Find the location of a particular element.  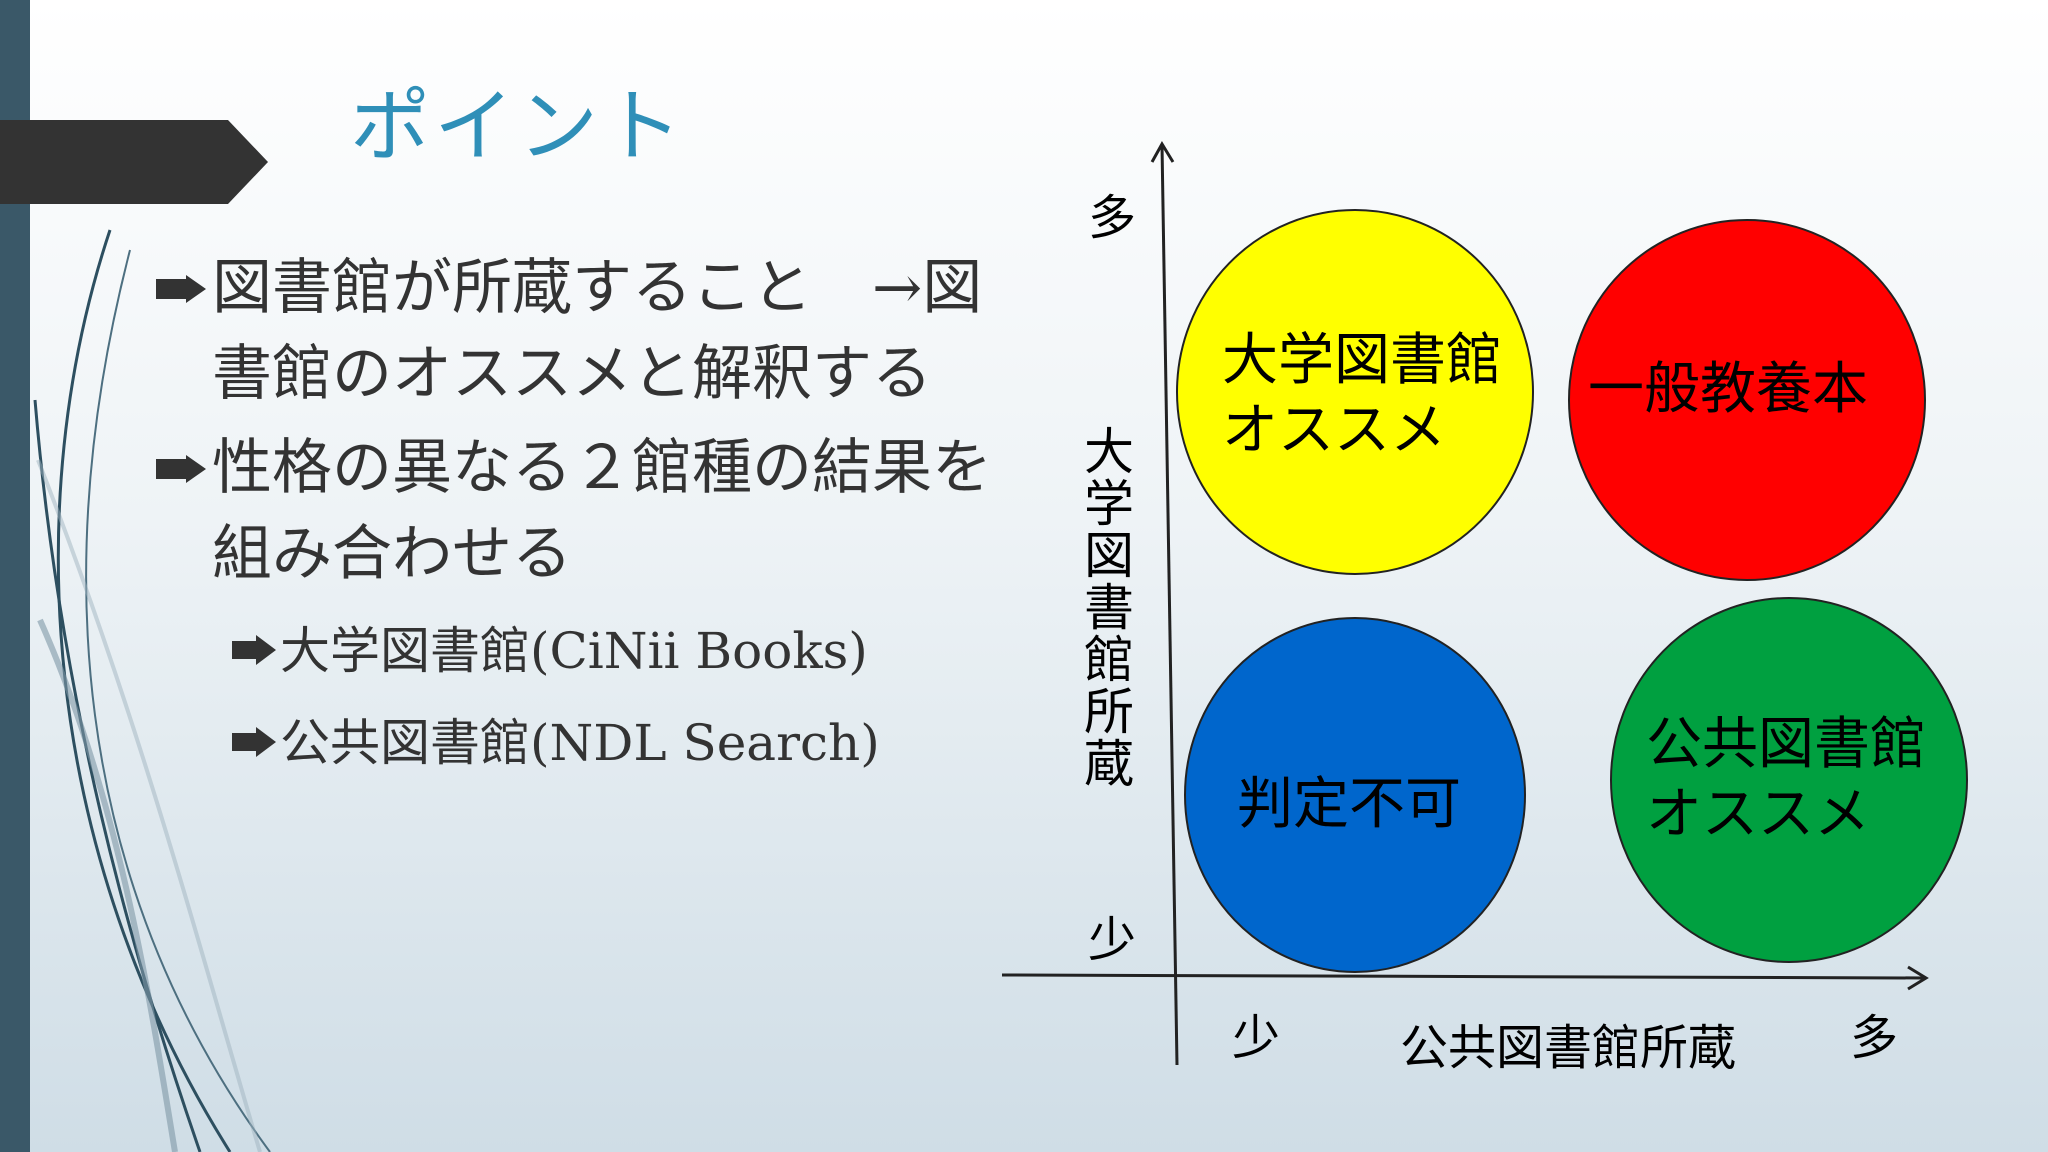

bullet-item: 図書館が所蔵すること →図書館のオススメと解釈する is located at coordinates (600, 331).